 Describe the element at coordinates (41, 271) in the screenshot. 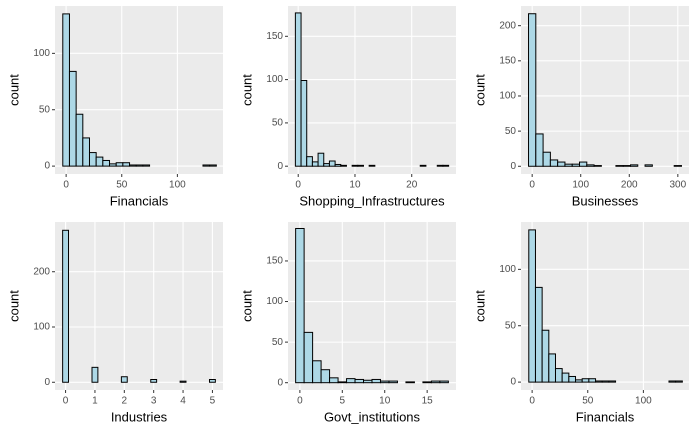

I see `y-tick-label: 200` at that location.